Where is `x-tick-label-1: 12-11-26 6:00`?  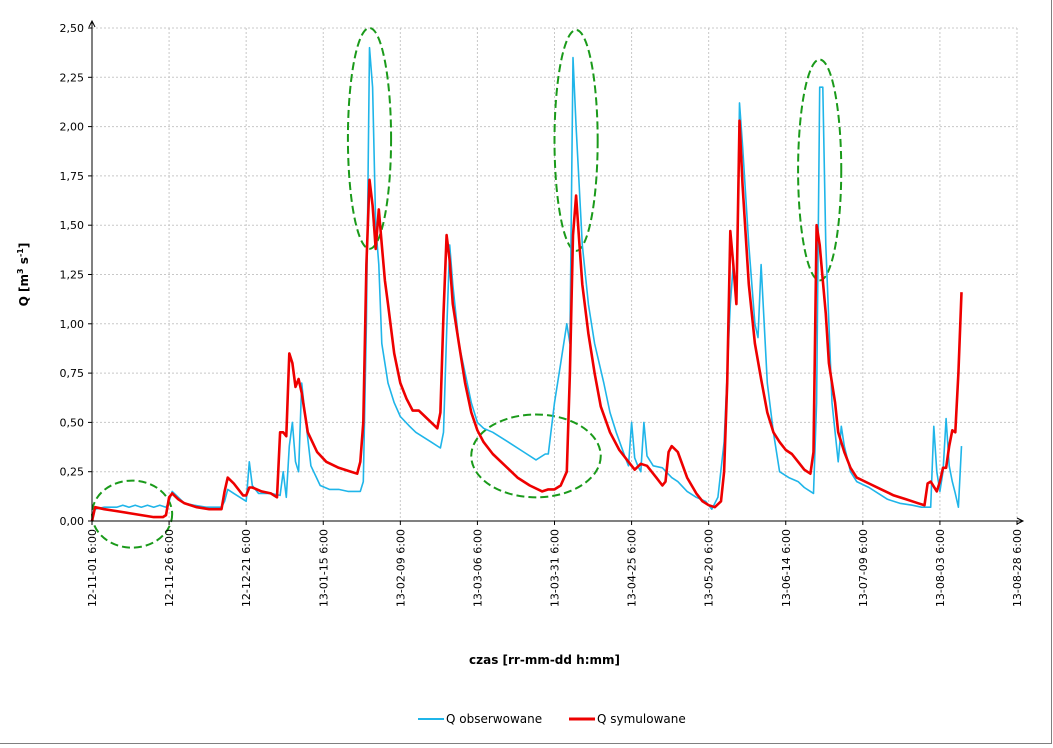
x-tick-label-1: 12-11-26 6:00 is located at coordinates (169, 568).